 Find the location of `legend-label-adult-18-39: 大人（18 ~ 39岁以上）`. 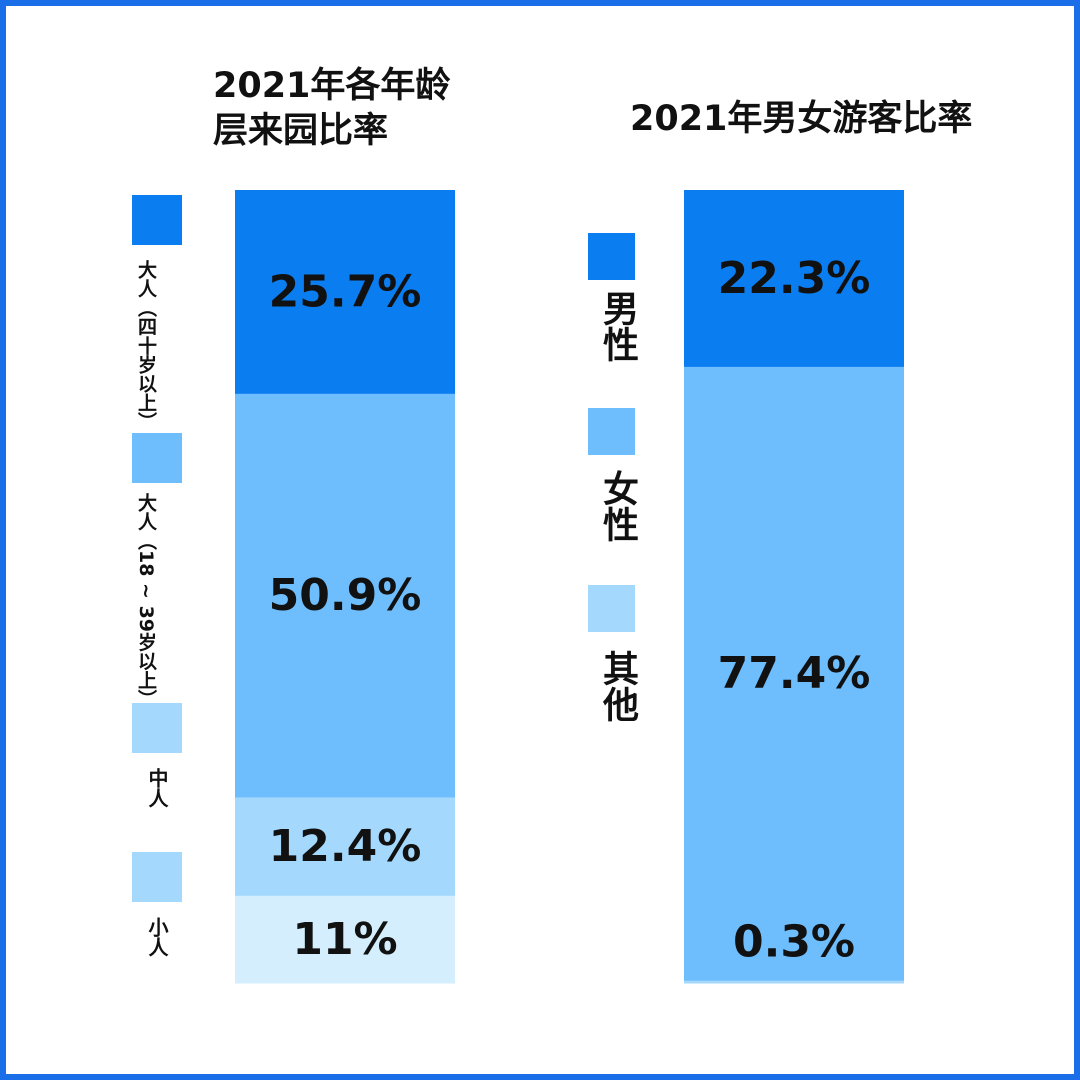

legend-label-adult-18-39: 大人（18 ~ 39岁以上） is located at coordinates (146, 601).